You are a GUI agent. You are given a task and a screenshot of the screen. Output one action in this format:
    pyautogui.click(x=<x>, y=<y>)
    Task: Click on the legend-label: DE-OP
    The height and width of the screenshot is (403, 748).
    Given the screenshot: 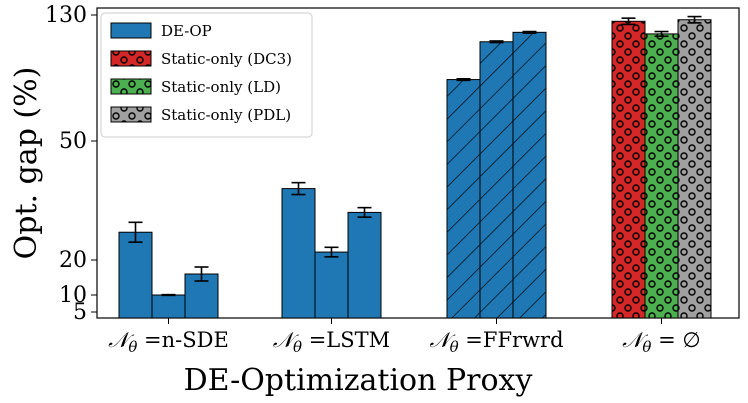 What is the action you would take?
    pyautogui.click(x=186, y=31)
    